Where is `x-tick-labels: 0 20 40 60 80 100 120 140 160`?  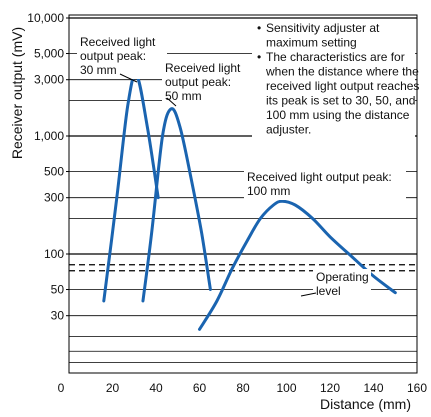 x-tick-labels: 0 20 40 60 80 100 120 140 160 is located at coordinates (243, 388).